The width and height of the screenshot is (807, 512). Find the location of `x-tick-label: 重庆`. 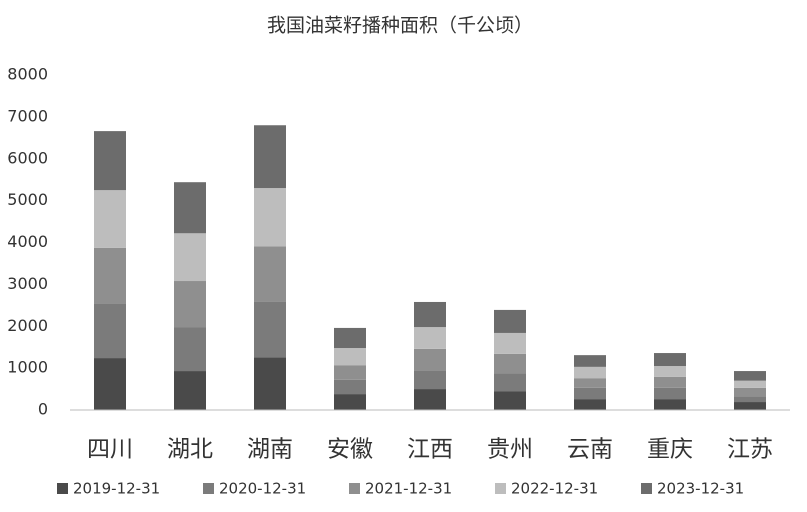

x-tick-label: 重庆 is located at coordinates (670, 450).